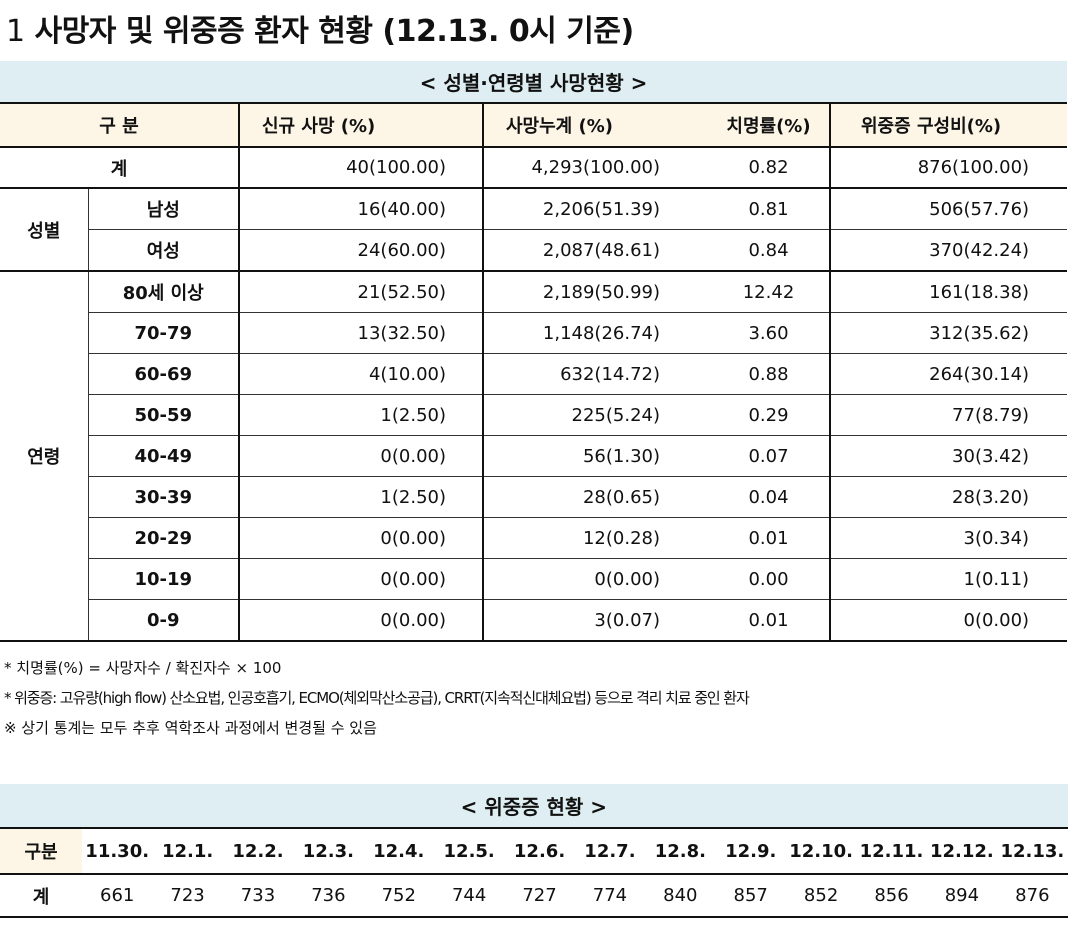  I want to click on cell-severe: 77(8.79), so click(949, 415).